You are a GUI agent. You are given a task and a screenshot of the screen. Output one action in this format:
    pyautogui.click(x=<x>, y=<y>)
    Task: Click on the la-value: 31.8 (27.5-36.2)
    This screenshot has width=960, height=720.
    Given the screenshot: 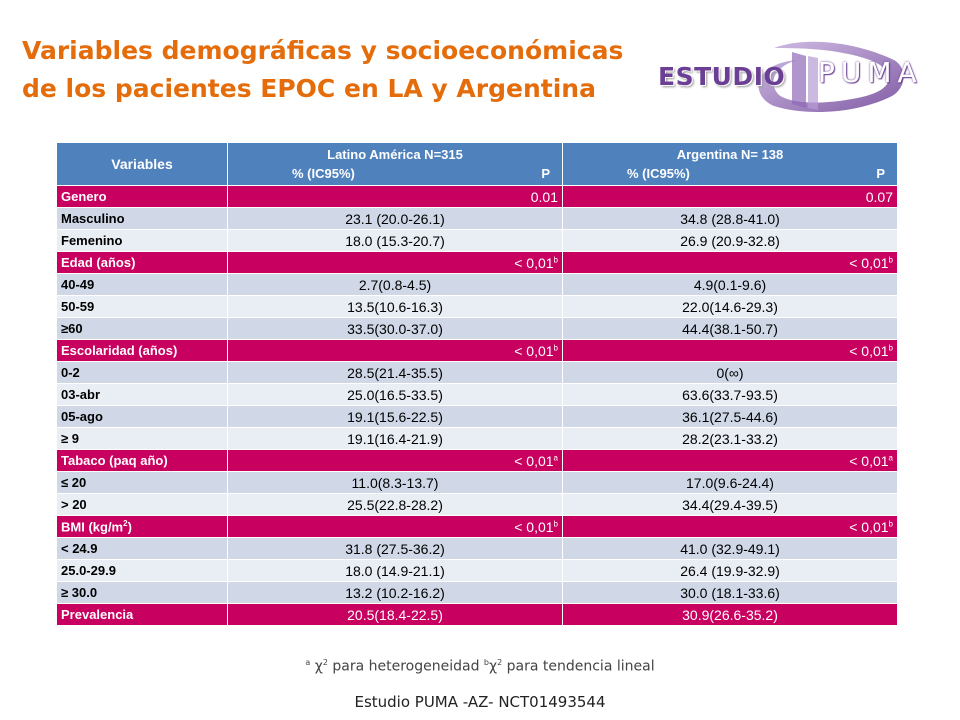 What is the action you would take?
    pyautogui.click(x=395, y=548)
    